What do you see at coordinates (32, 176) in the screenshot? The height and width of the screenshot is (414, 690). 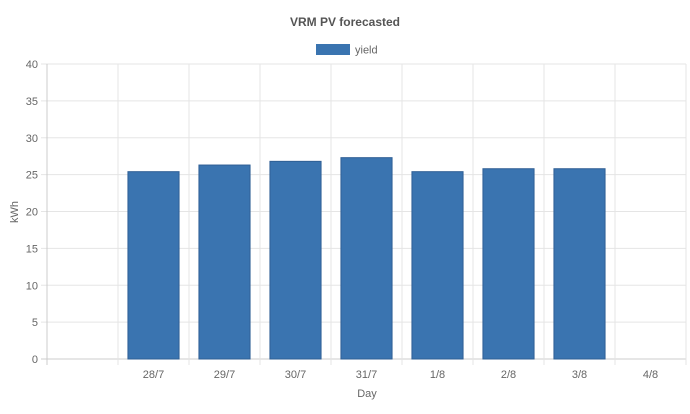 I see `y-tick-label: 25` at bounding box center [32, 176].